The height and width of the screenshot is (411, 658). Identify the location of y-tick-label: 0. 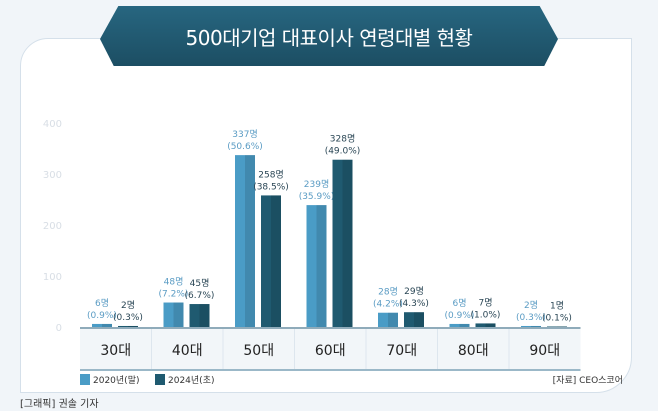
(59, 328).